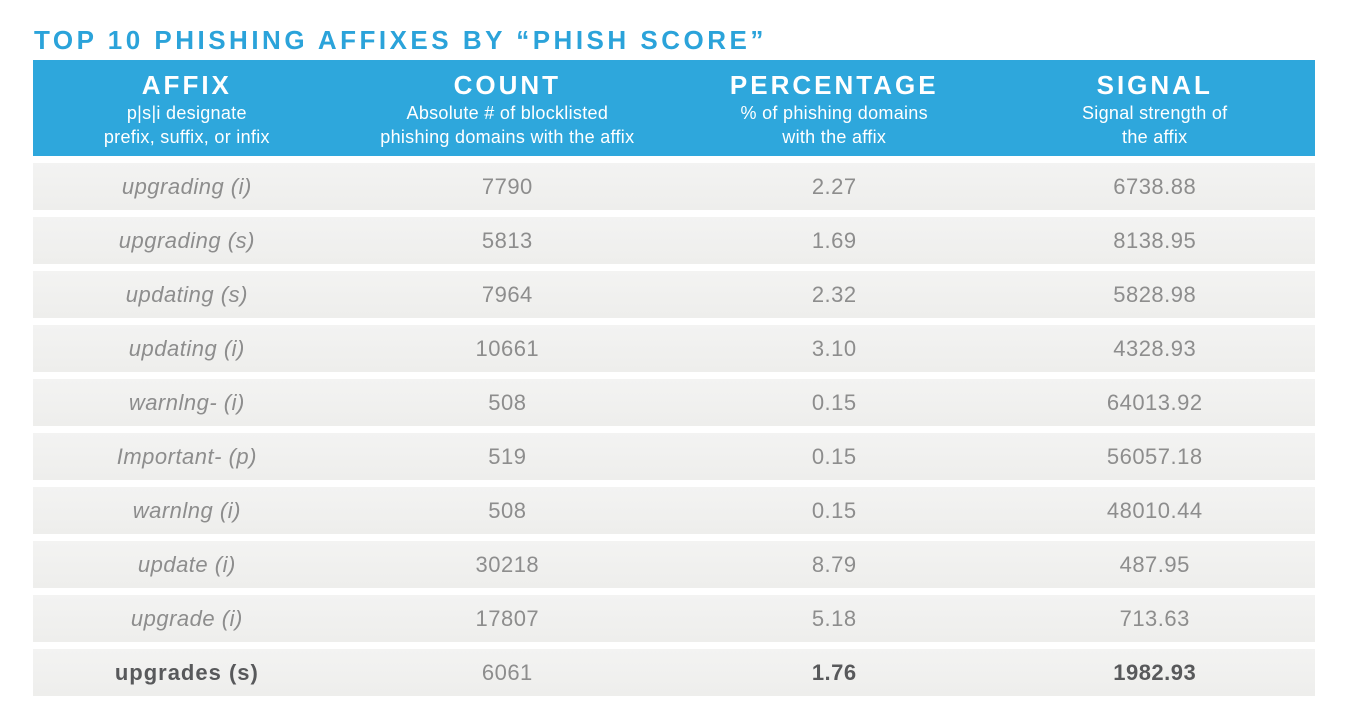 The height and width of the screenshot is (728, 1348). Describe the element at coordinates (507, 456) in the screenshot. I see `count-cell: 519` at that location.